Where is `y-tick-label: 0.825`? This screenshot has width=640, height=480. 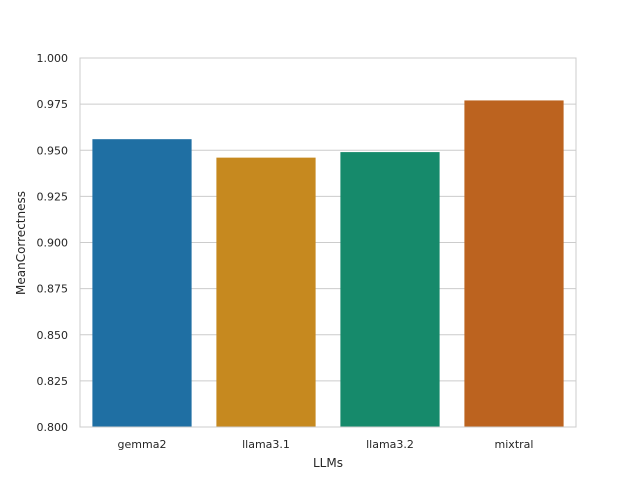
y-tick-label: 0.825 is located at coordinates (53, 381).